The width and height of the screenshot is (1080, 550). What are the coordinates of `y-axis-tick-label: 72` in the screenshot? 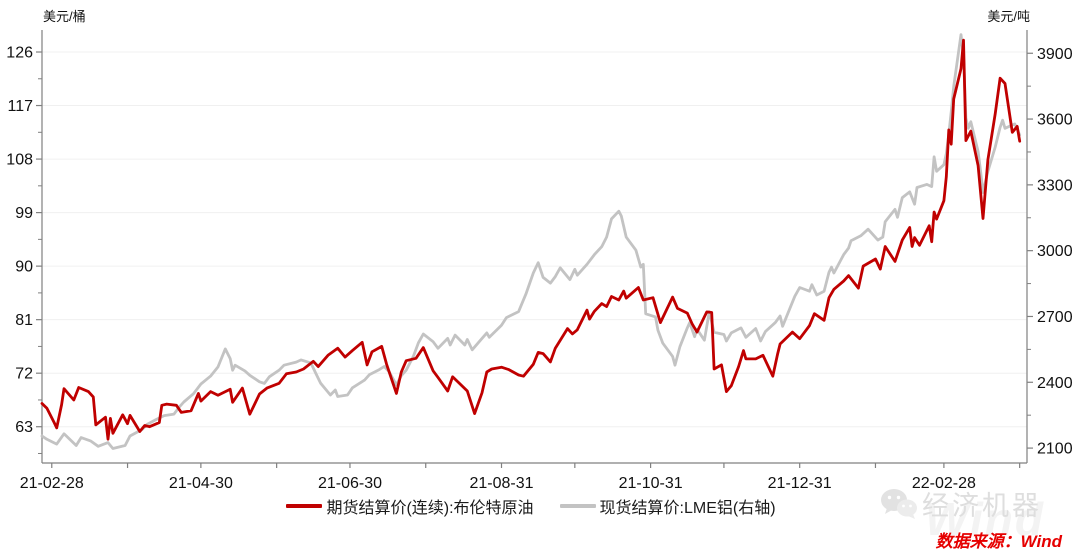 It's located at (24, 374).